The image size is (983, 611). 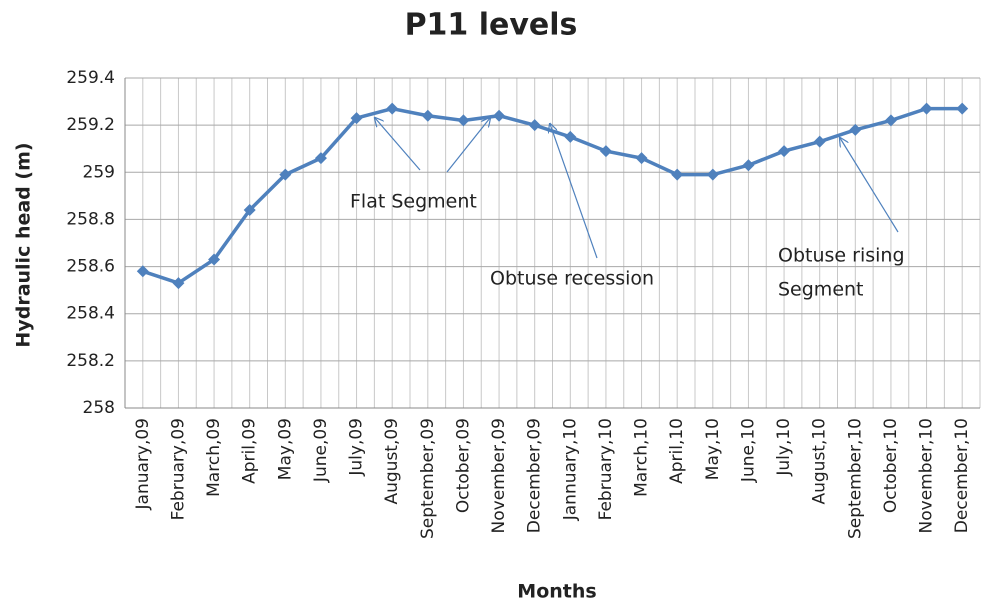 I want to click on annotation: Flat Segment, so click(x=413, y=202).